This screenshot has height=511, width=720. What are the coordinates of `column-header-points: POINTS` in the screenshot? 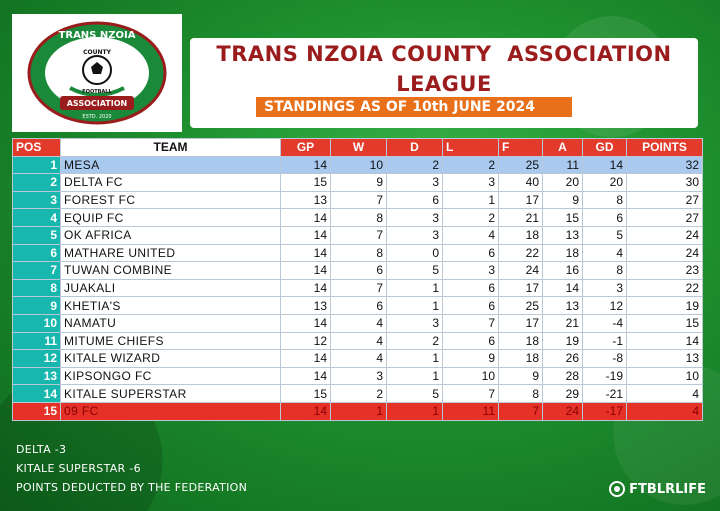 It's located at (664, 147).